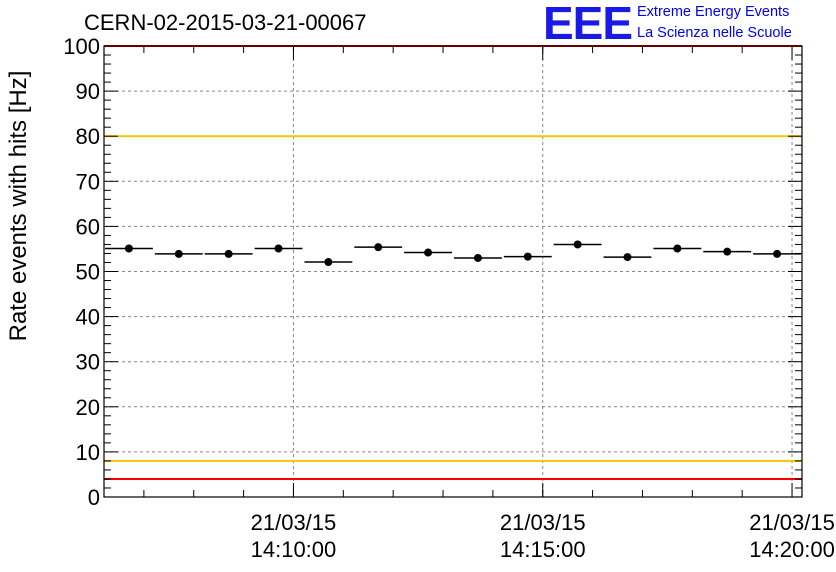 This screenshot has width=836, height=572. What do you see at coordinates (88, 362) in the screenshot?
I see `y-tick-label: 30` at bounding box center [88, 362].